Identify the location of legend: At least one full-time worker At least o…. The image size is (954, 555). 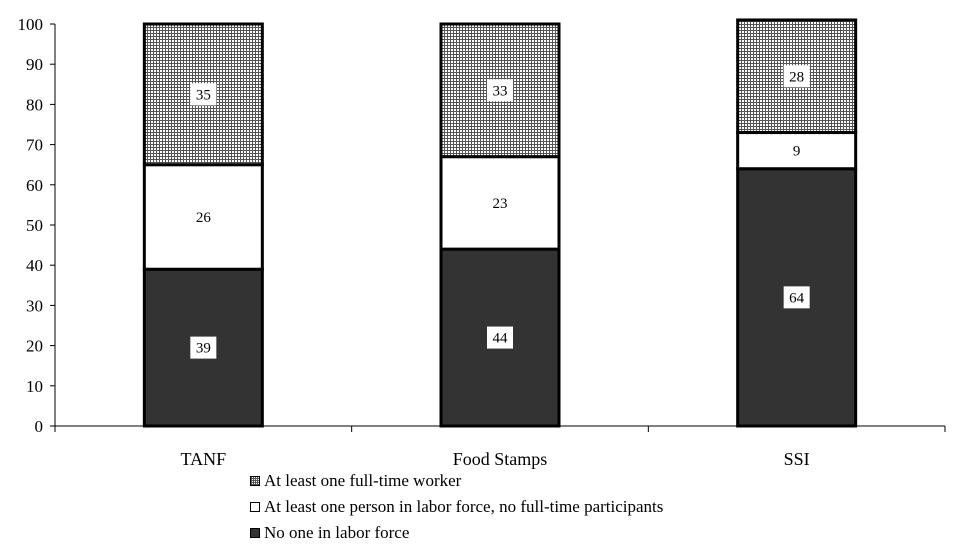
(456, 507).